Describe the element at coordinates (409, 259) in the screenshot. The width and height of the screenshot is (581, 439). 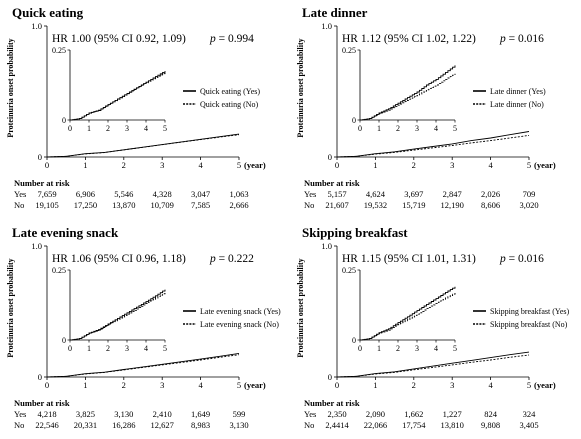
I see `hr-annotation: HR 1.15 (95% CI 1.01, 1.31)` at that location.